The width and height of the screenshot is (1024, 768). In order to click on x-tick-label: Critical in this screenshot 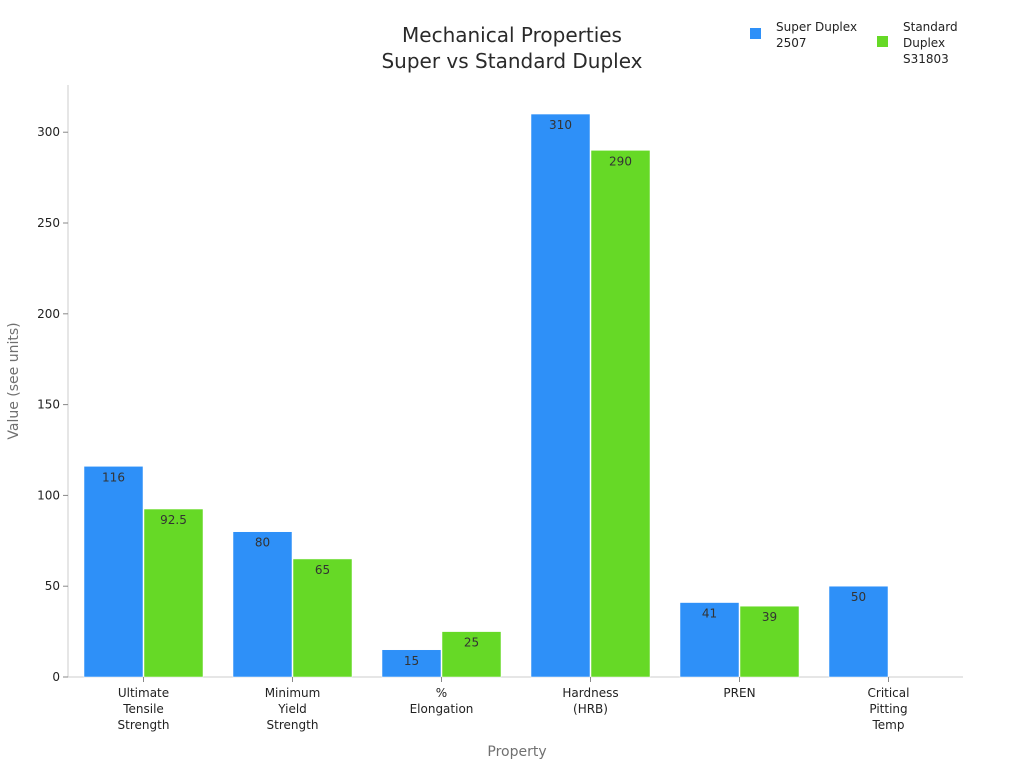, I will do `click(889, 693)`.